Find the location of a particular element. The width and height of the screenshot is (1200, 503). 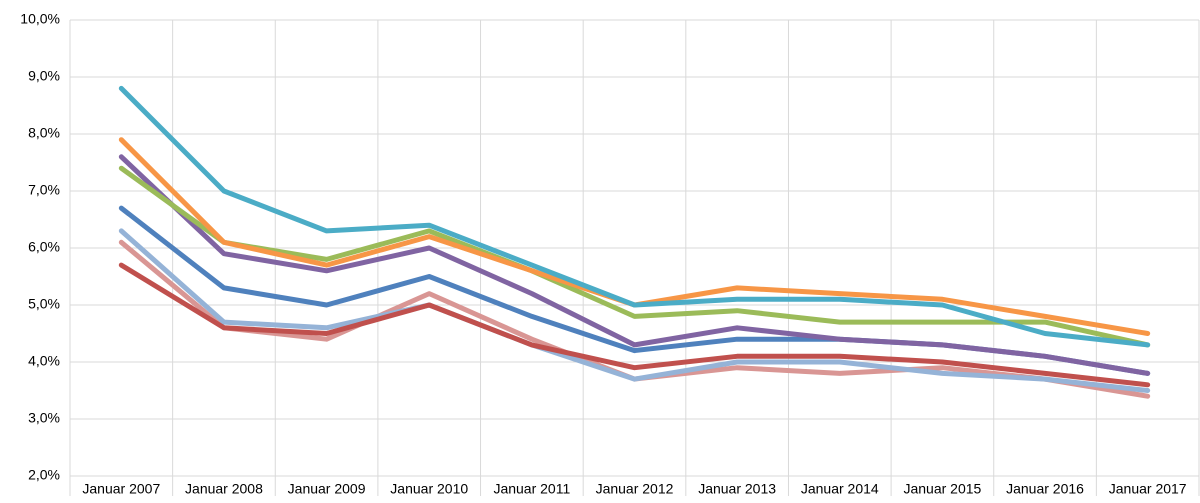

x-tick-label: Januar 2007 is located at coordinates (121, 489).